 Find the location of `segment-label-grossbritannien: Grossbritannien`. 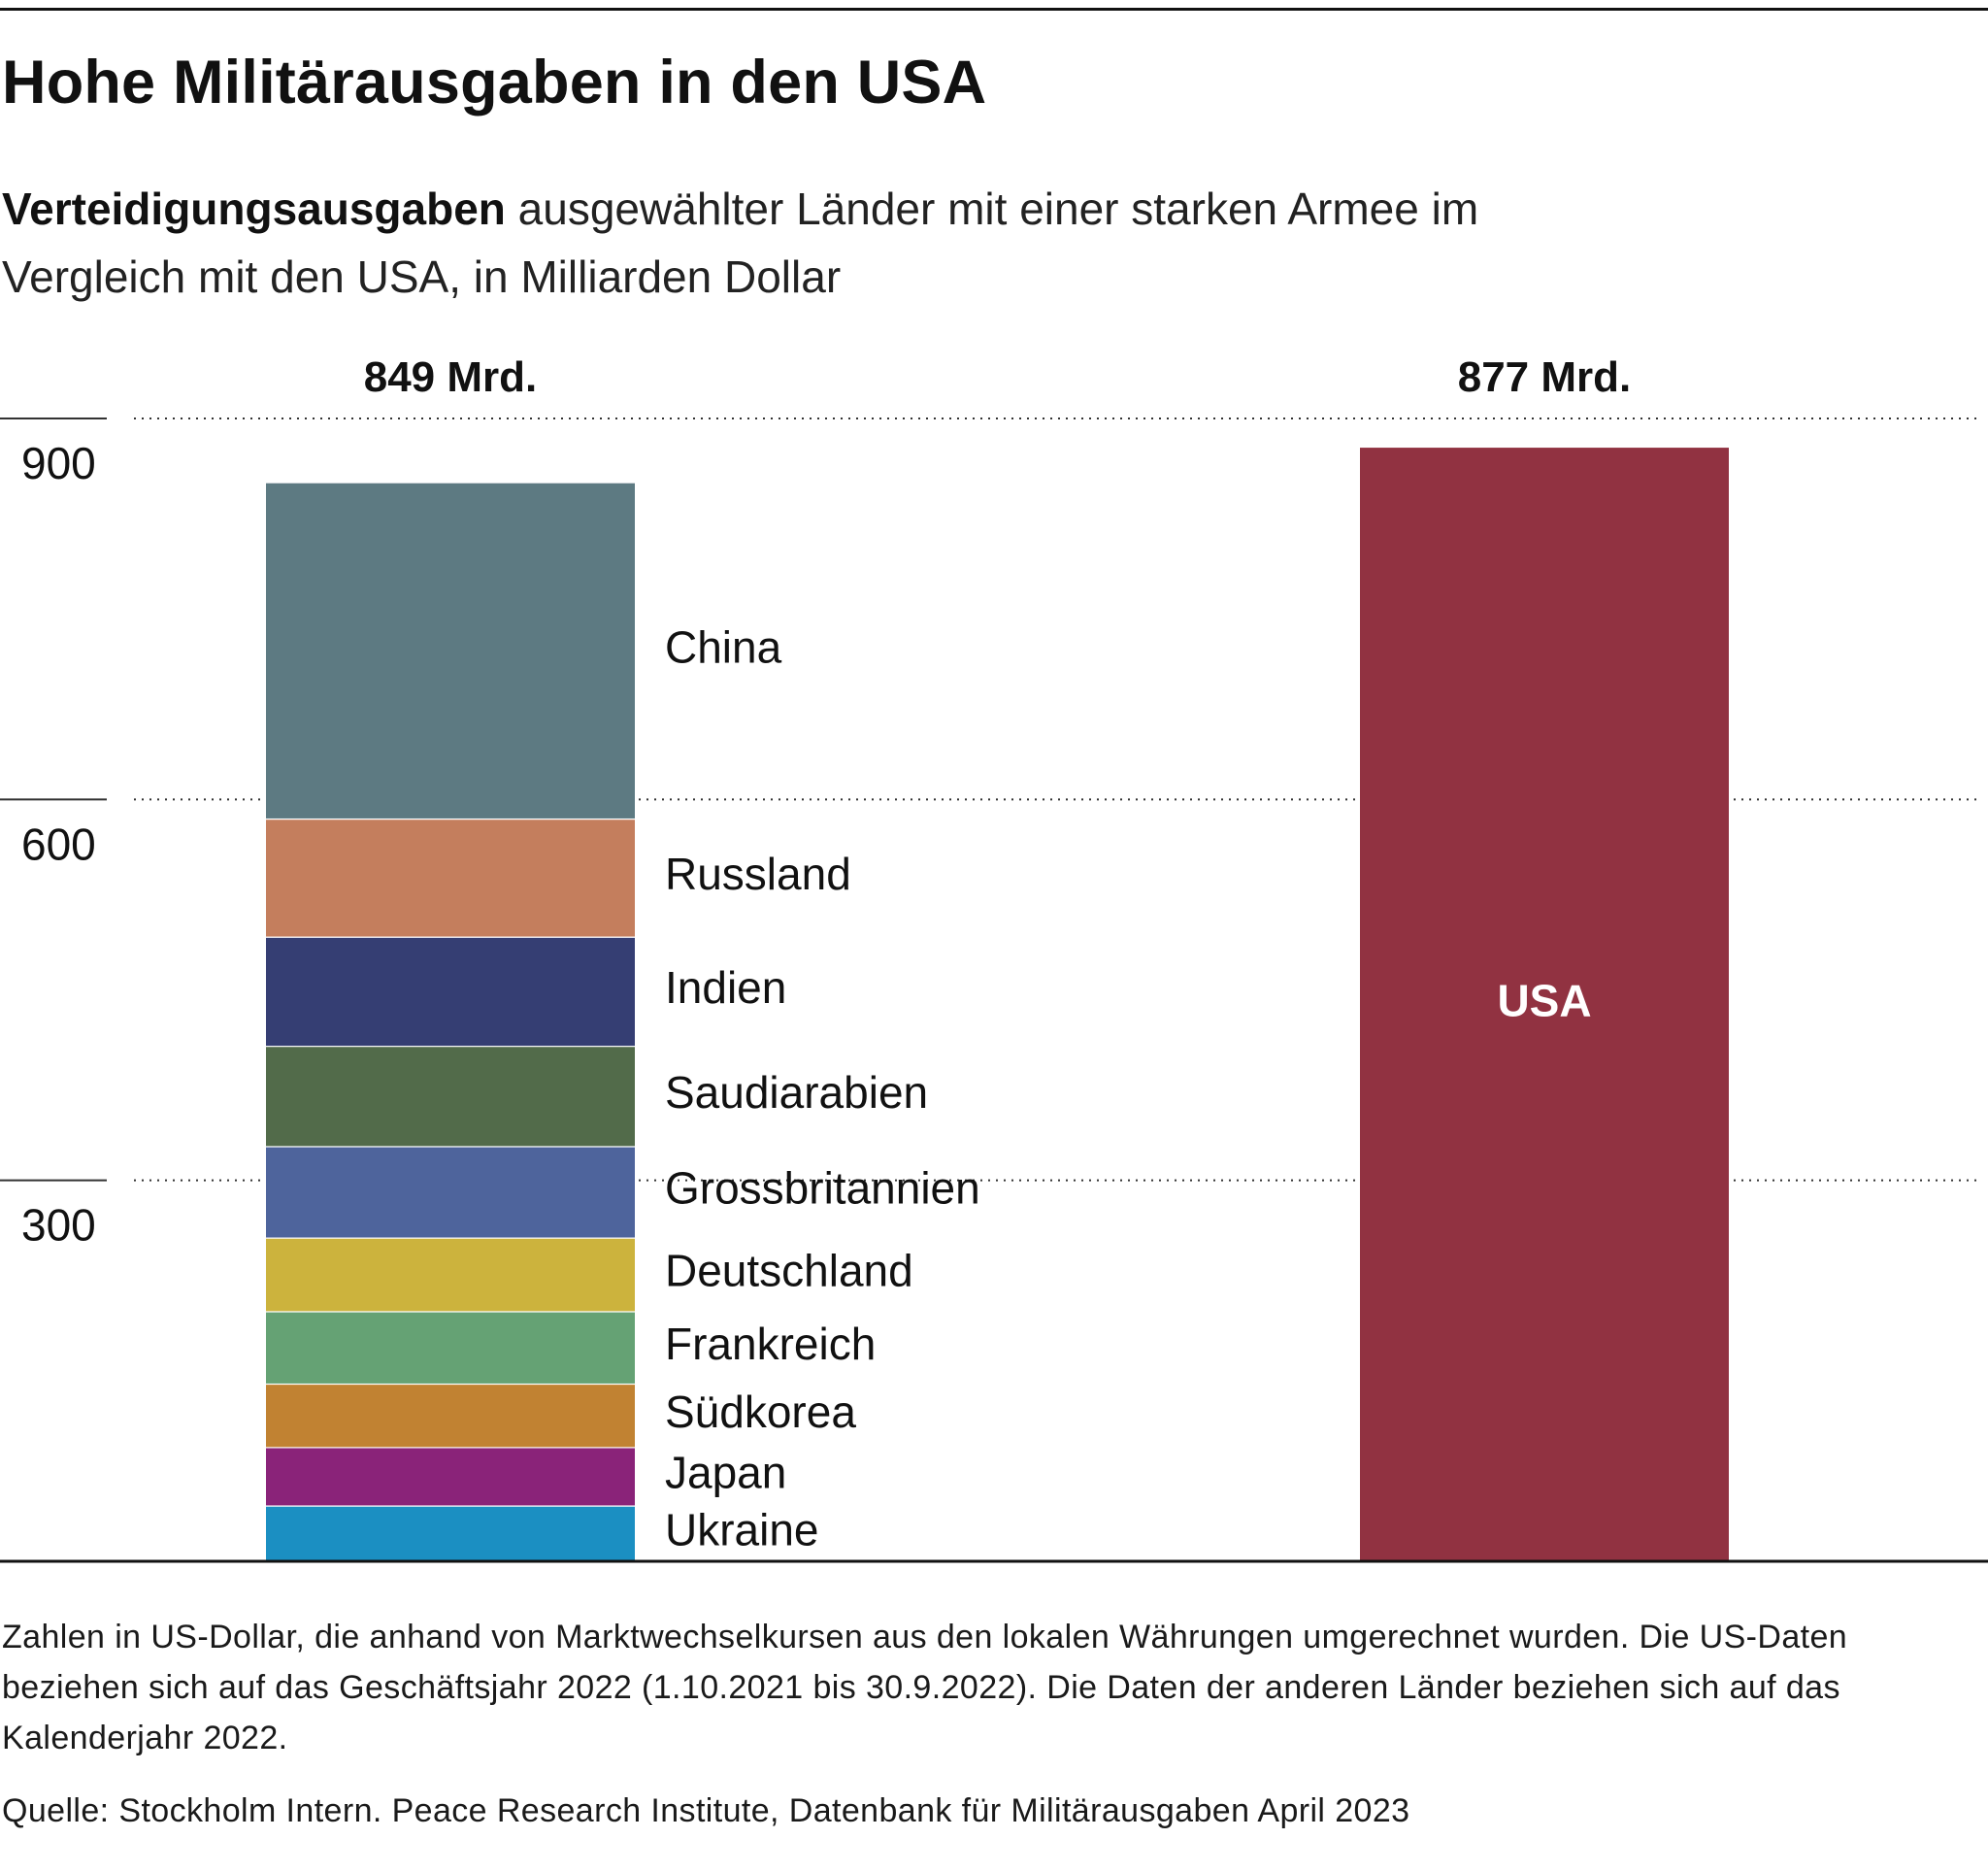

segment-label-grossbritannien: Grossbritannien is located at coordinates (823, 1188).